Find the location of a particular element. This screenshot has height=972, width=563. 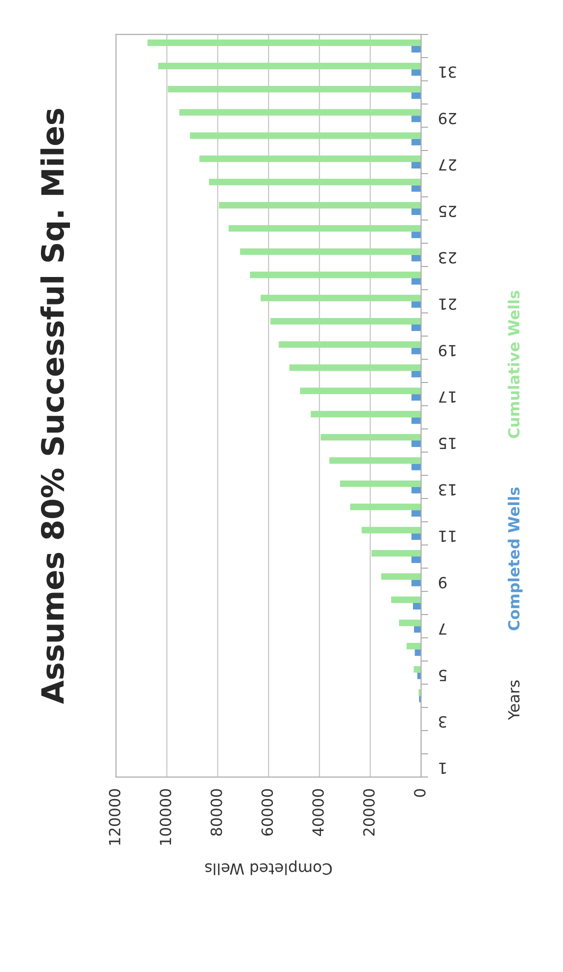

y-tick-label: 21 is located at coordinates (447, 304).